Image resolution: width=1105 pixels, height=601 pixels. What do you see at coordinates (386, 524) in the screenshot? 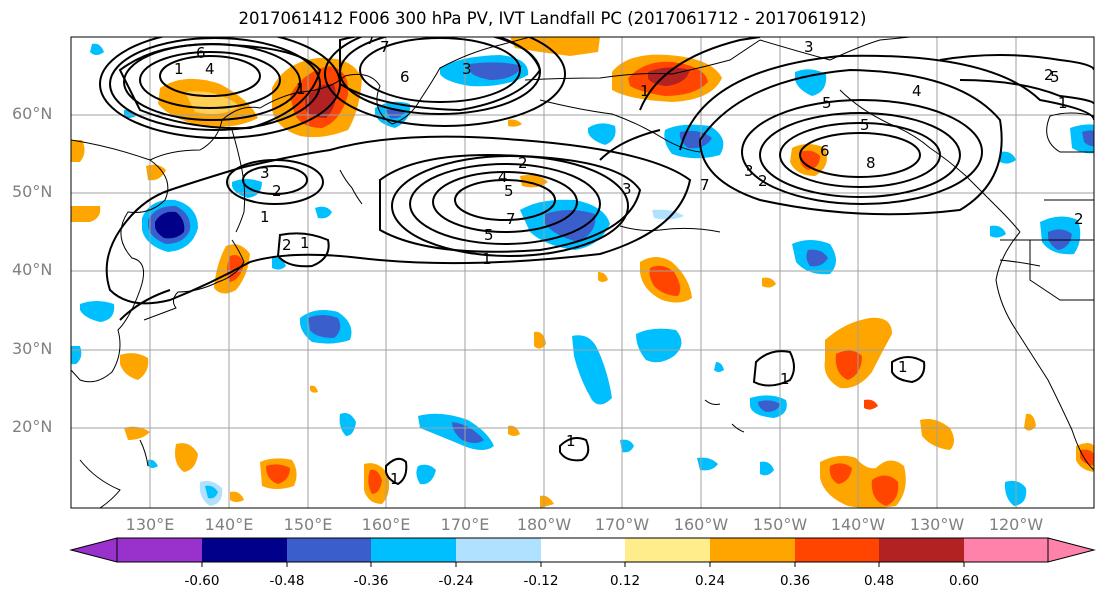
I see `lon-label: 160°E` at bounding box center [386, 524].